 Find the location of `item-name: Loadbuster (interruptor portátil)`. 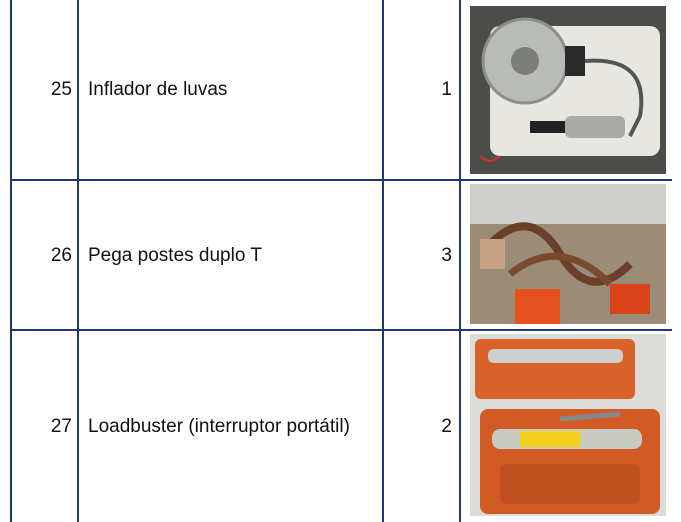

item-name: Loadbuster (interruptor portátil) is located at coordinates (219, 426).